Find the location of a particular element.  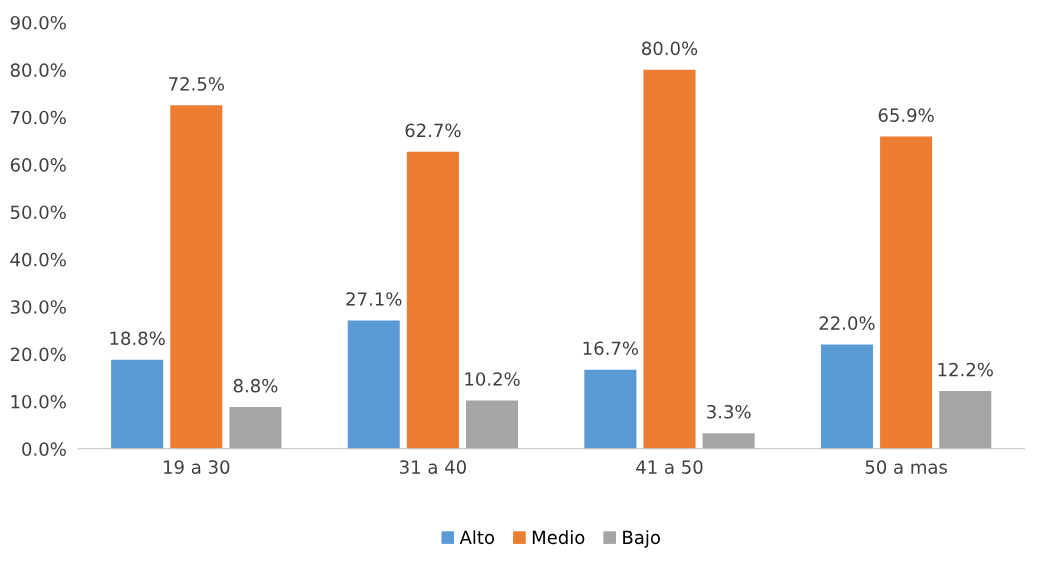

data-label: 72.5% is located at coordinates (196, 84).